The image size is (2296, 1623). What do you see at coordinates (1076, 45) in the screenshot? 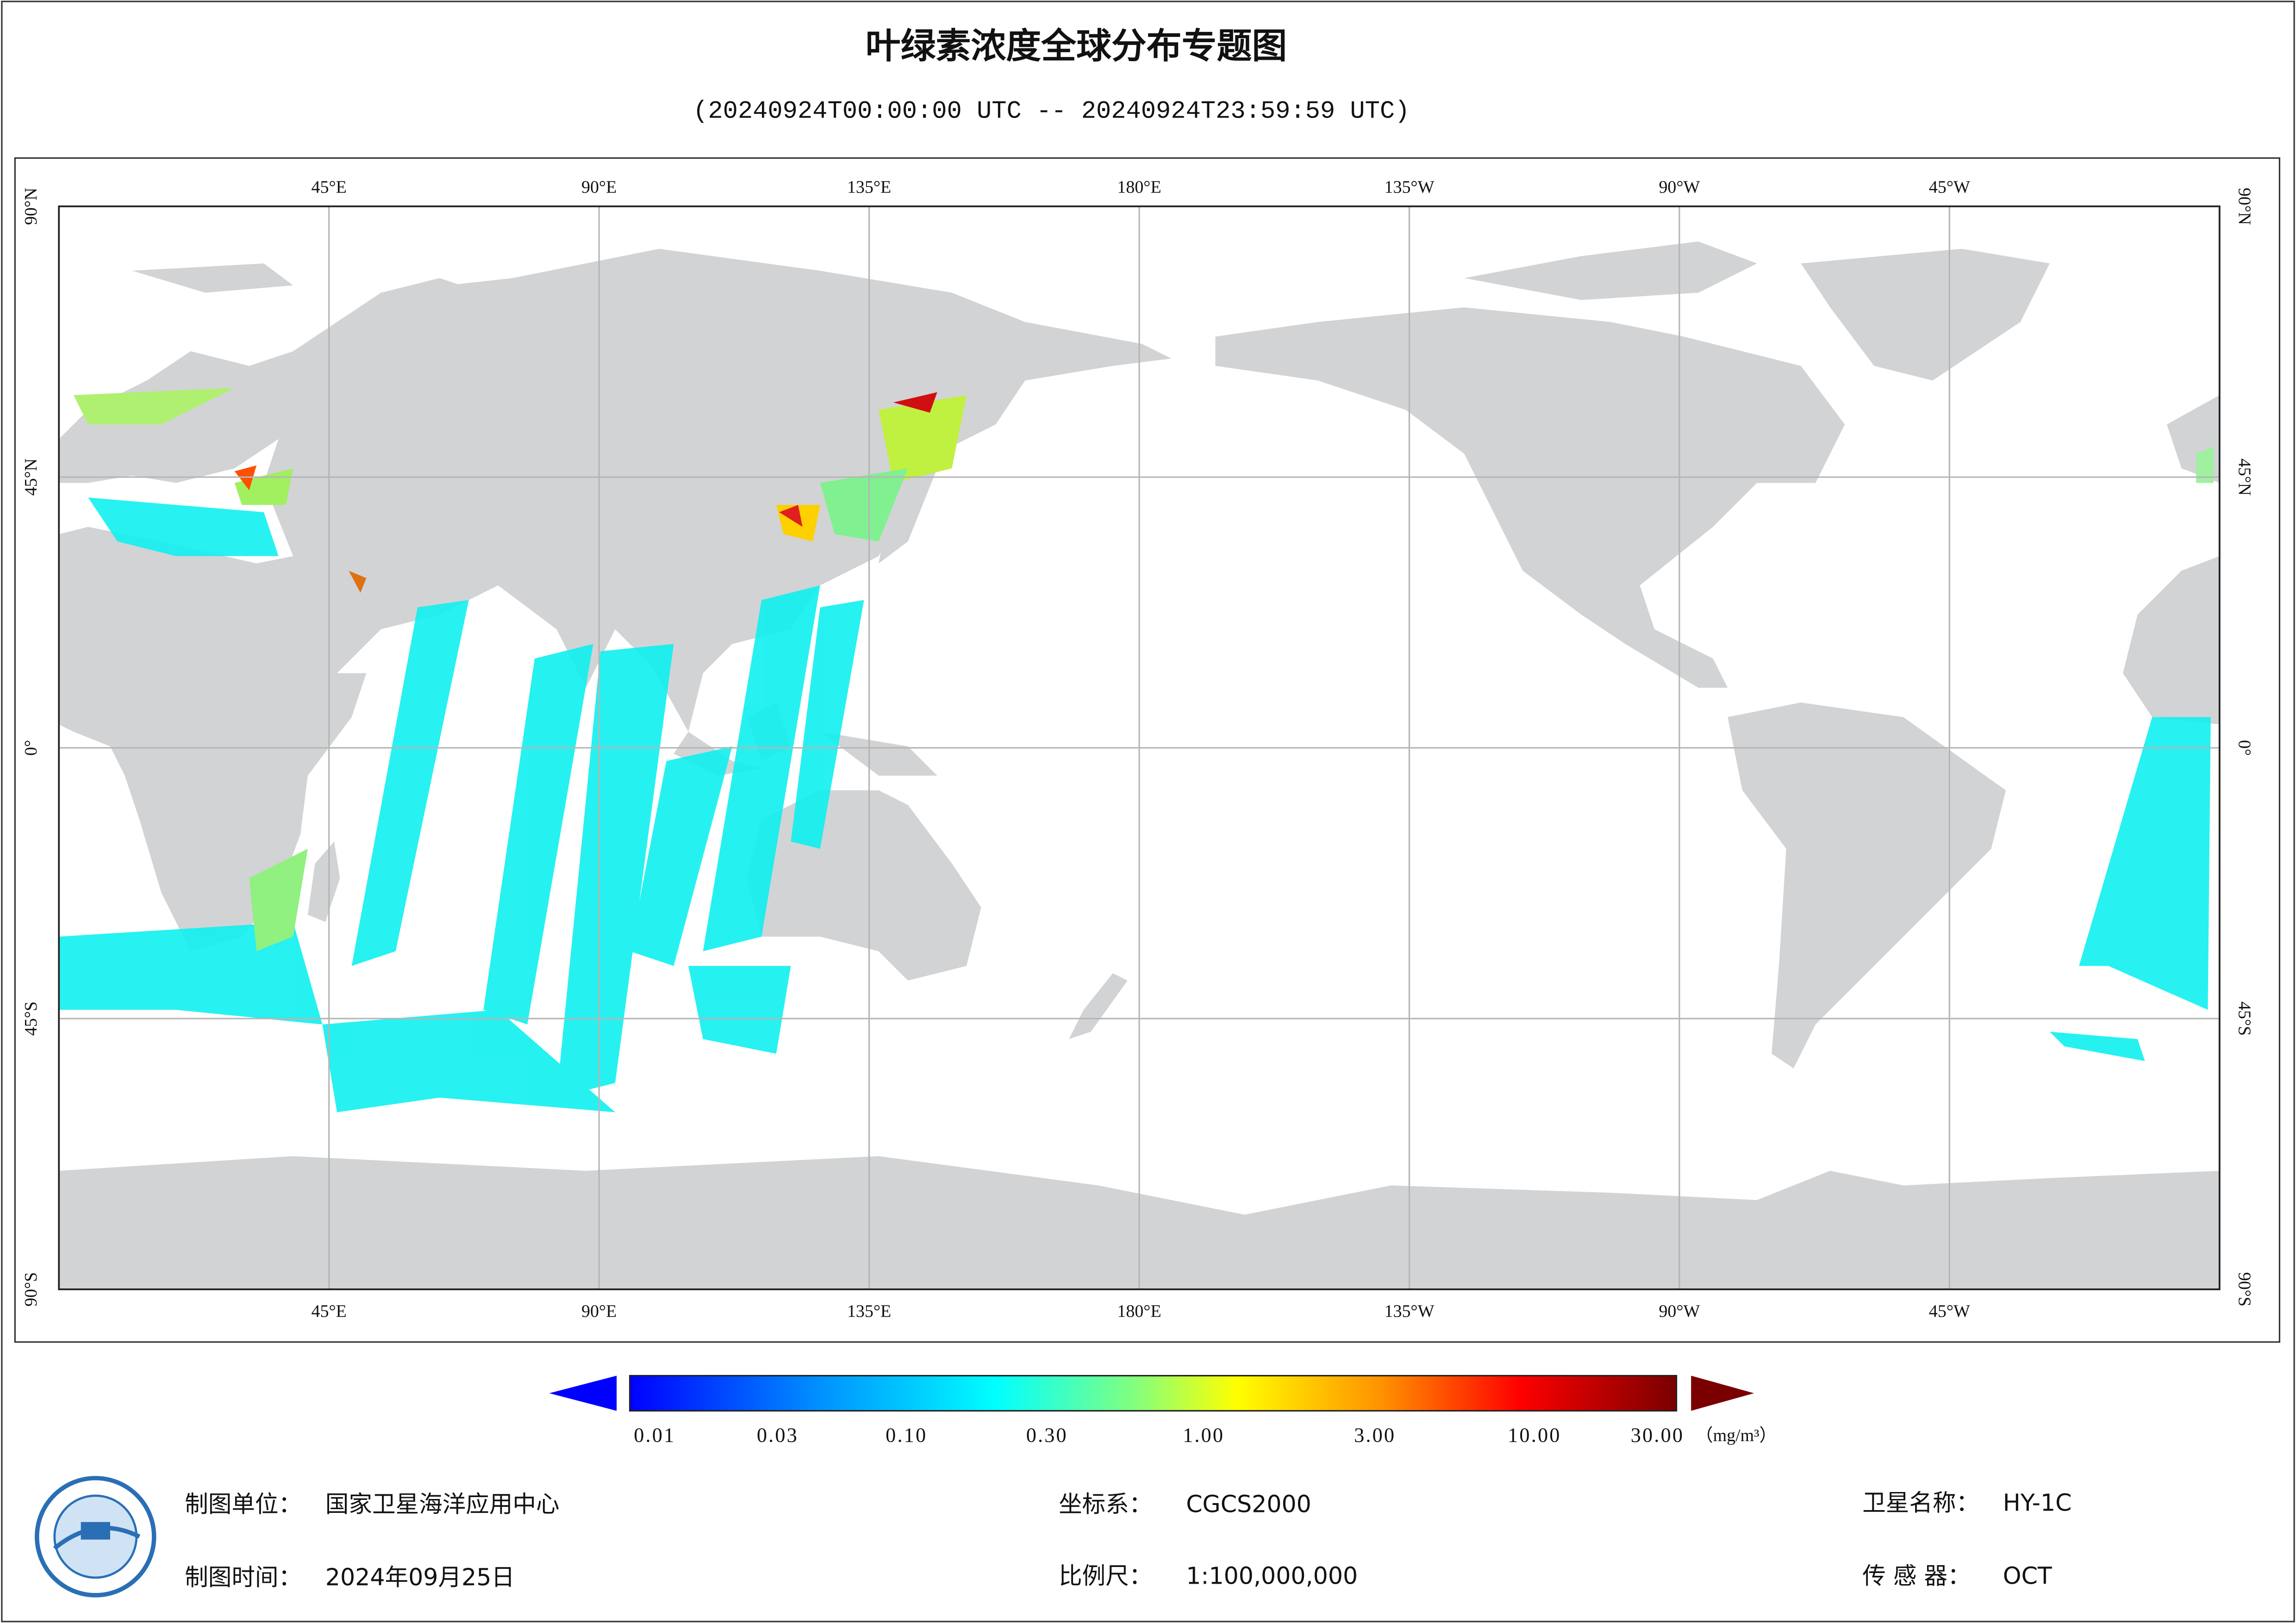
I see `title: 叶绿素浓度全球分布专题图` at bounding box center [1076, 45].